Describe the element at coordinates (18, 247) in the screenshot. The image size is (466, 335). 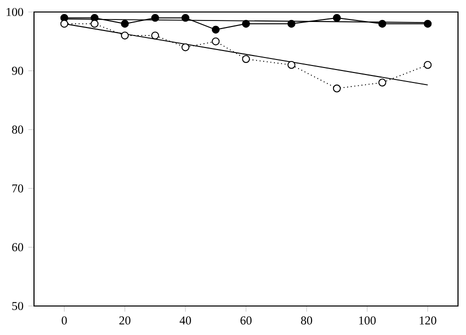
I see `y-tick-label: 60` at that location.